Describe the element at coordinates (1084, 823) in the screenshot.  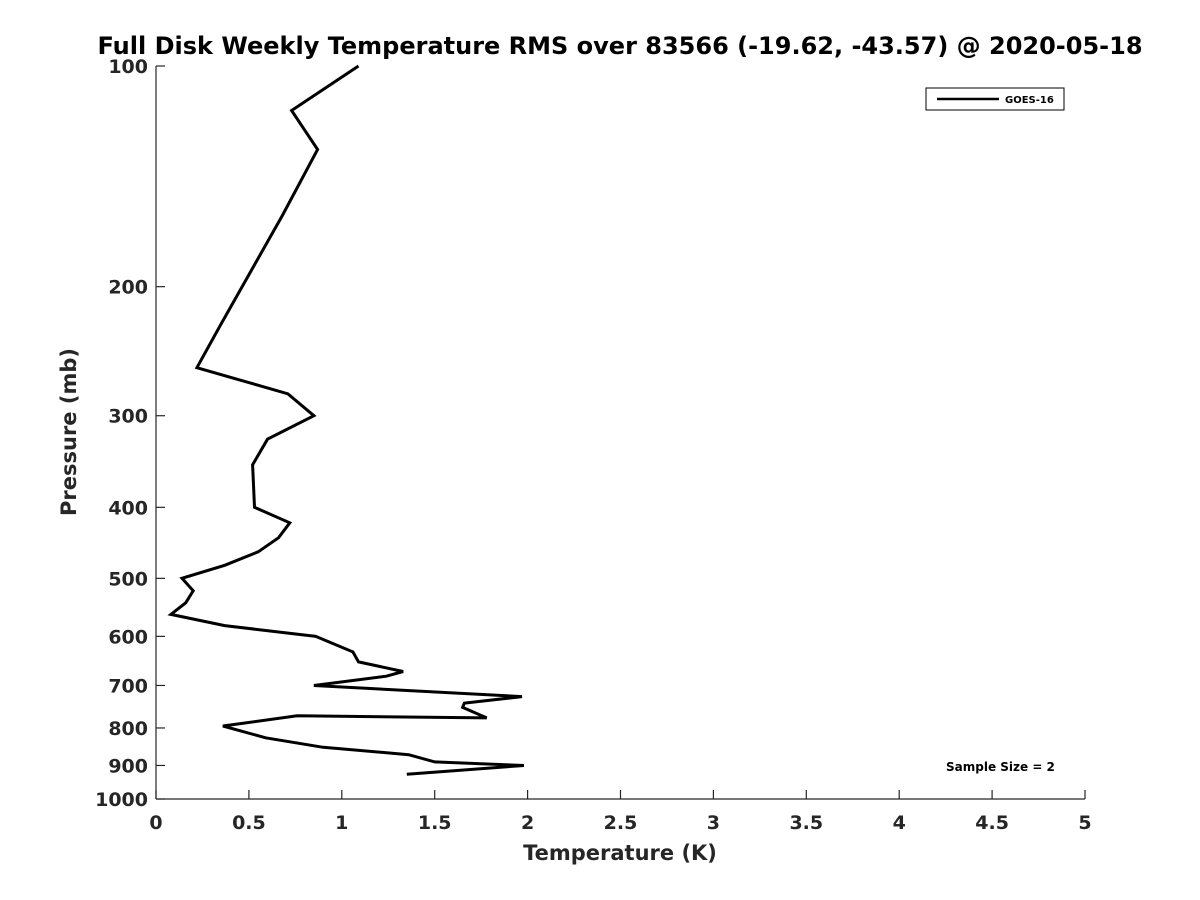
I see `x-tick-label: 5` at that location.